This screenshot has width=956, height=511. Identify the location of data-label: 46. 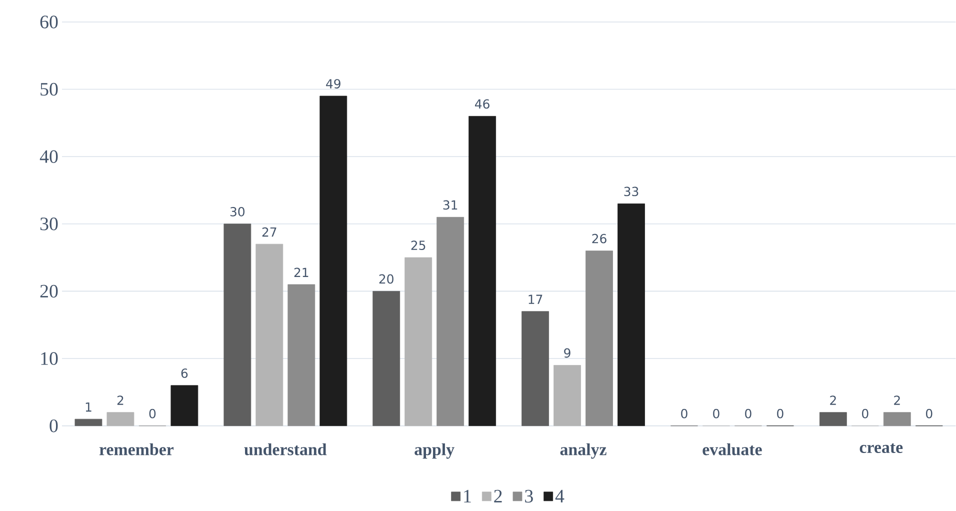
(482, 104).